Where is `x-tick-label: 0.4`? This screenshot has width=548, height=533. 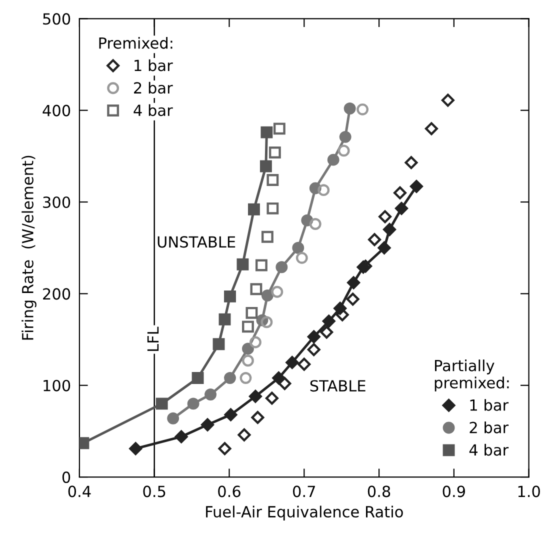
x-tick-label: 0.4 is located at coordinates (79, 492).